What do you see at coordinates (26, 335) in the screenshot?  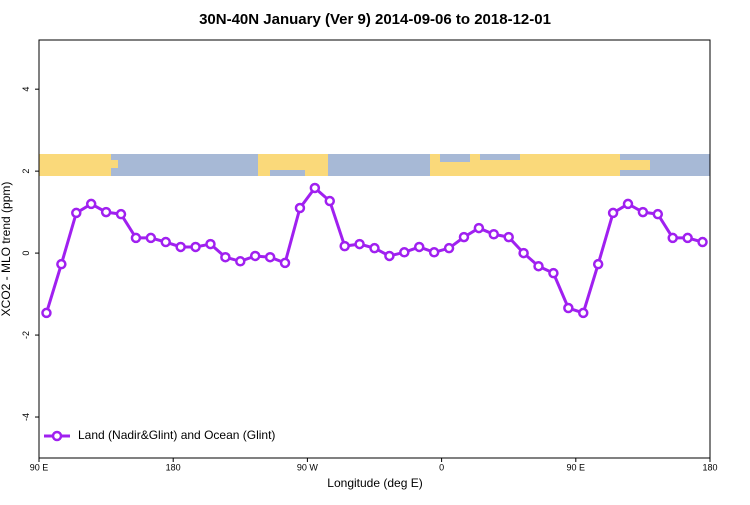 I see `y-tick-label: -2` at bounding box center [26, 335].